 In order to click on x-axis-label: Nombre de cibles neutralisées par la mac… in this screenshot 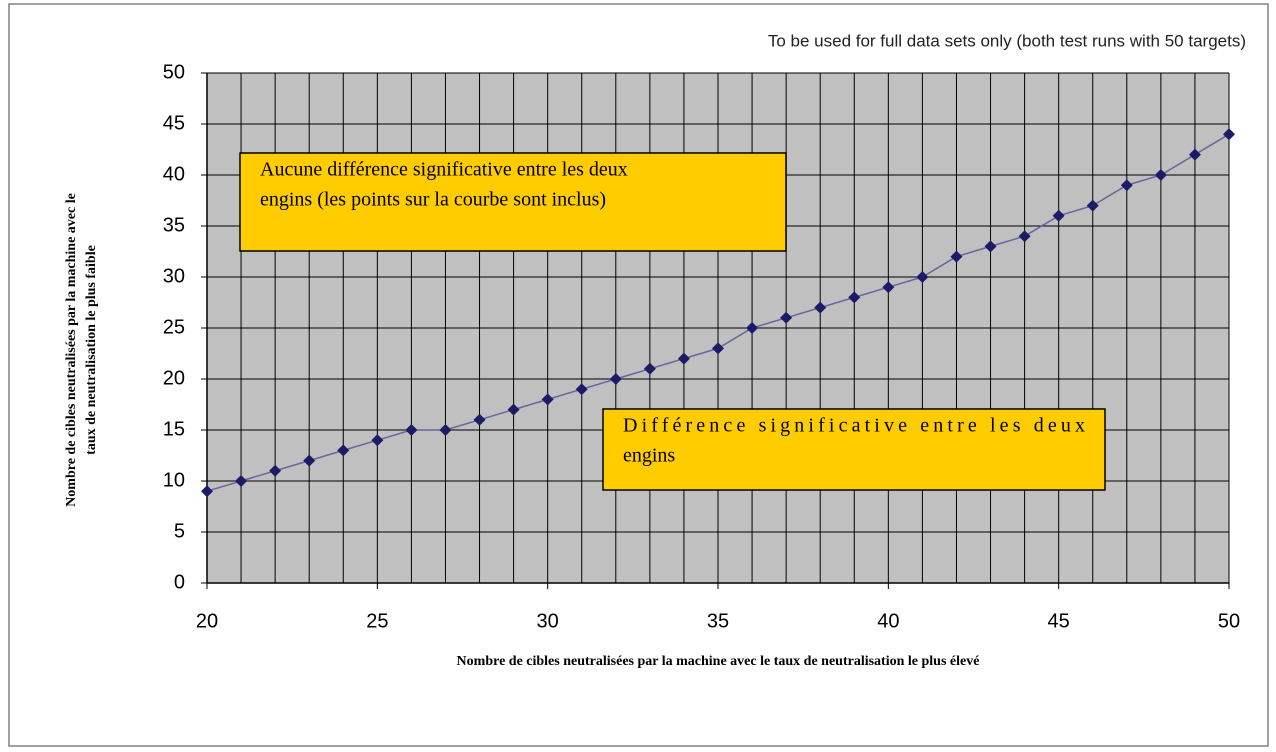, I will do `click(718, 661)`.